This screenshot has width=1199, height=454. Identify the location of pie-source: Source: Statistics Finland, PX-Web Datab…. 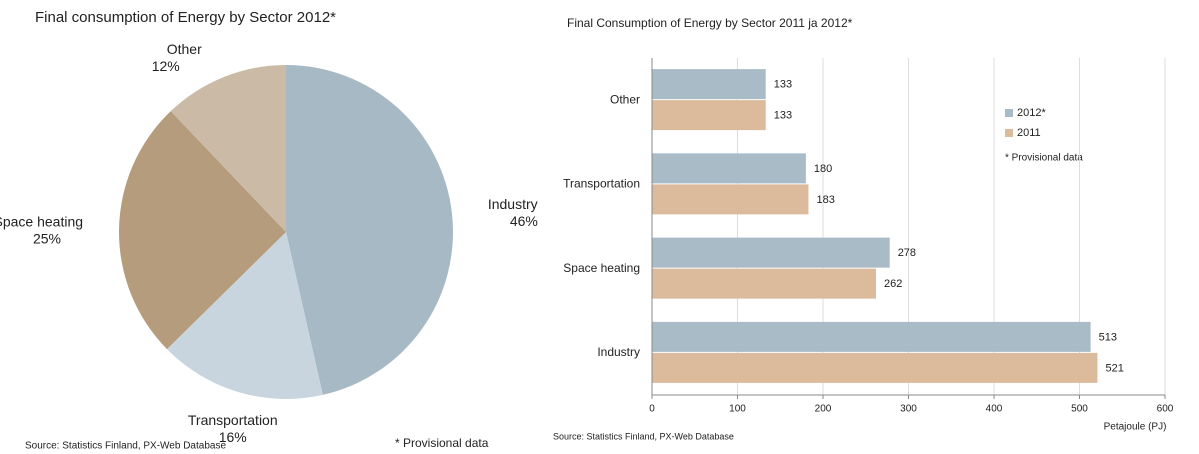
(125, 446).